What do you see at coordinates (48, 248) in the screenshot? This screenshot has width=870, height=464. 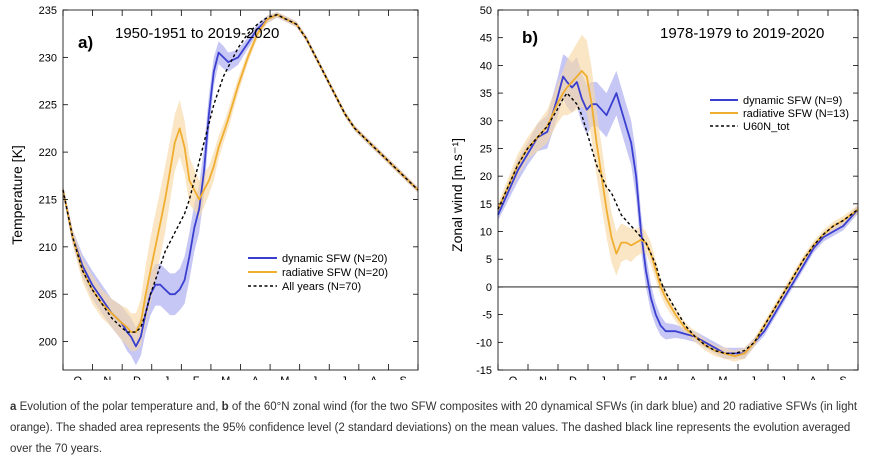 I see `y-tick-label: 210` at bounding box center [48, 248].